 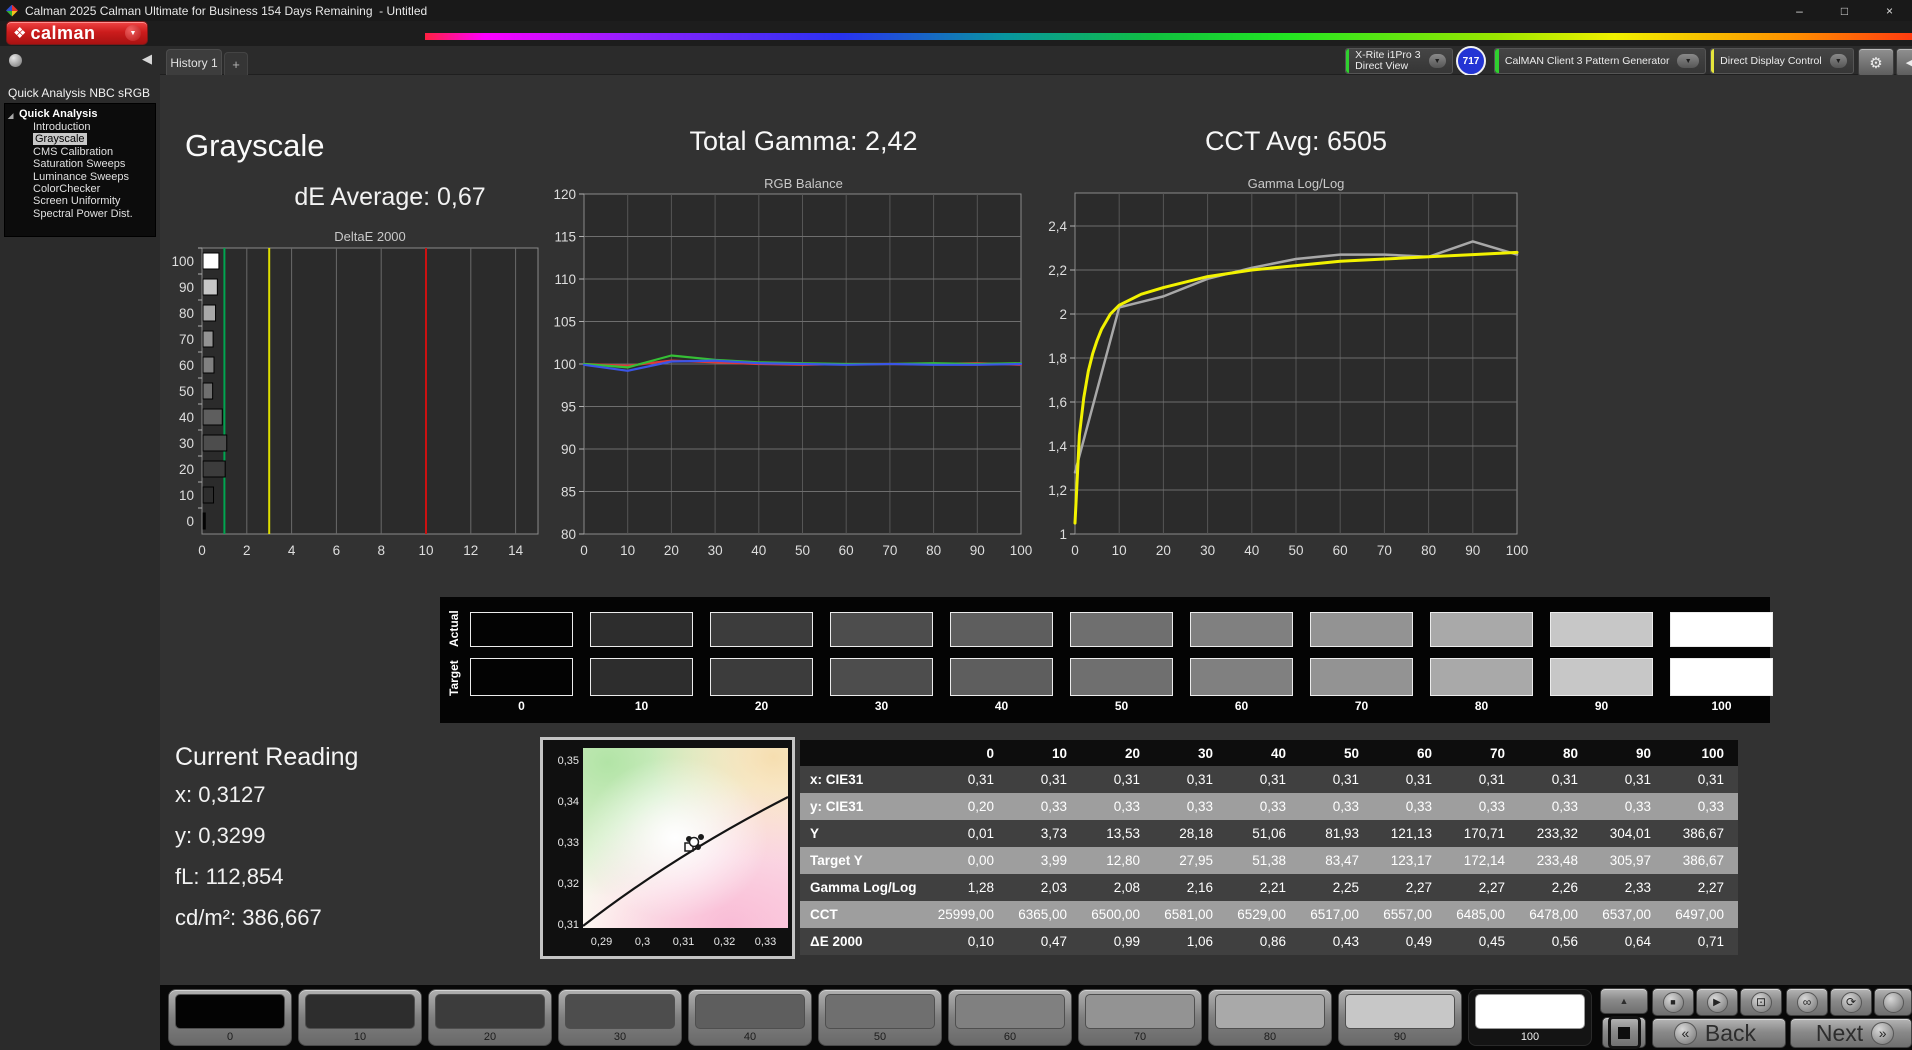 What do you see at coordinates (1600, 61) in the screenshot?
I see `pattern-generator-dropdown: CalMAN Client 3 Pattern Generator ▼` at bounding box center [1600, 61].